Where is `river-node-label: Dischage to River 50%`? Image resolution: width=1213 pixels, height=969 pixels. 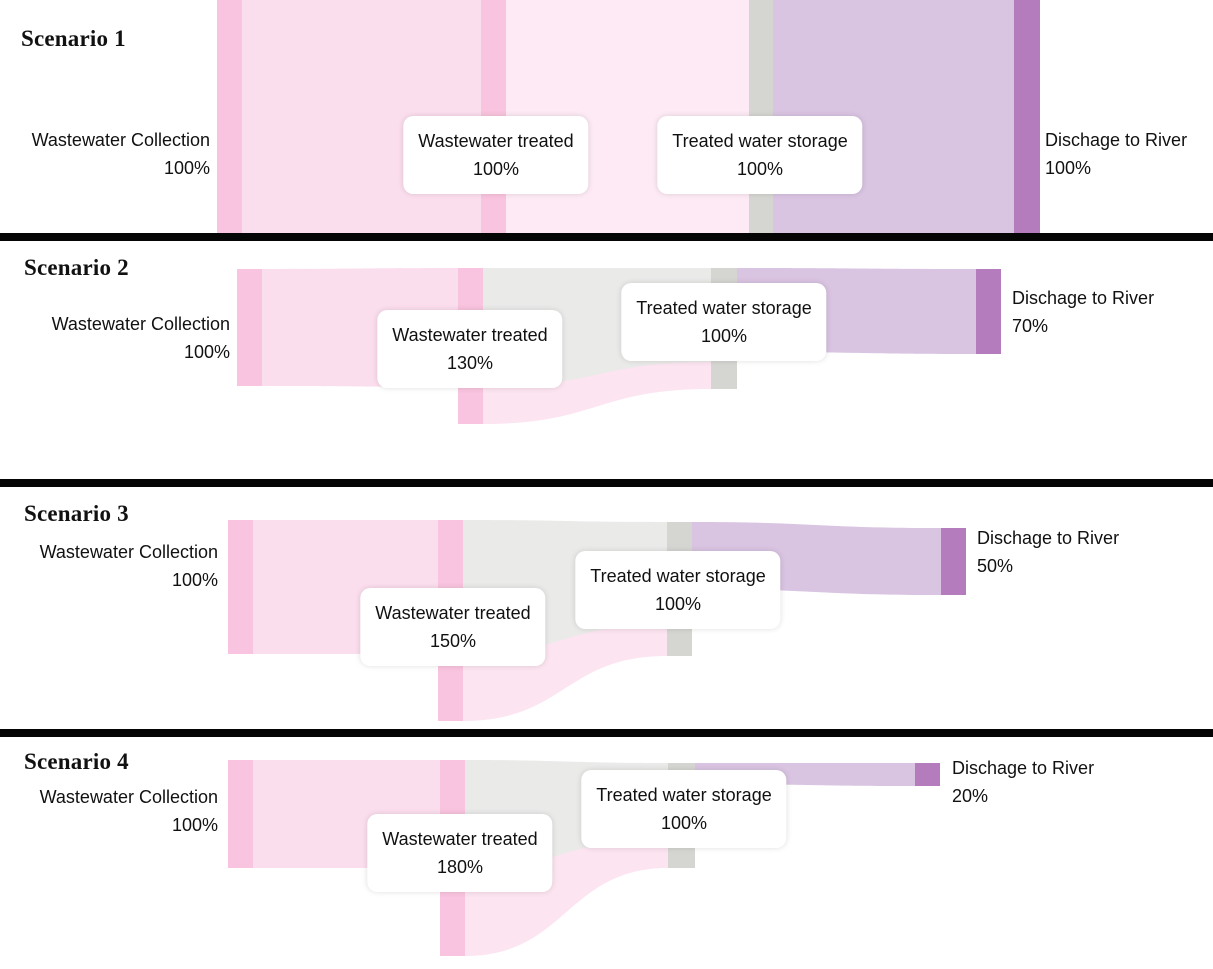
river-node-label: Dischage to River 50% is located at coordinates (1048, 552).